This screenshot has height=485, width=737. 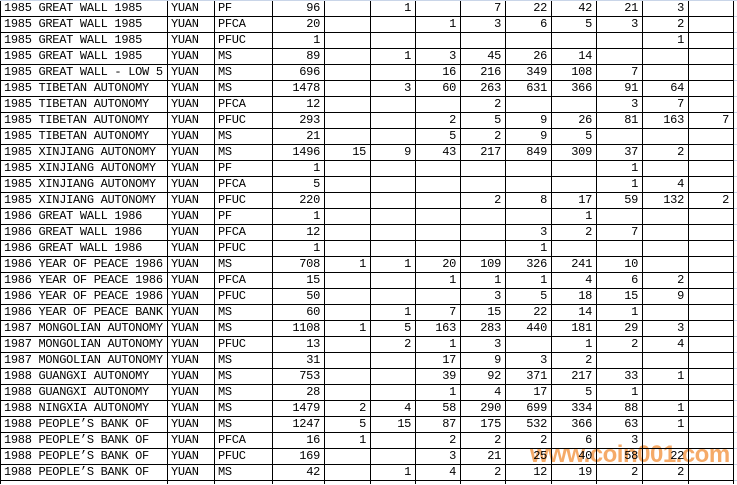 I want to click on cell-total: 696, so click(x=298, y=72).